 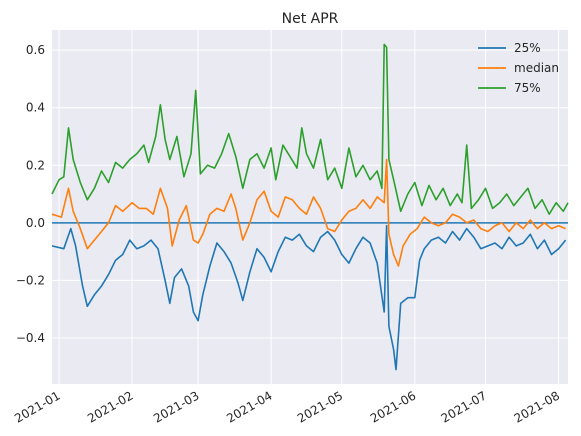 I want to click on x-tick-label: 2021-03, so click(x=176, y=406).